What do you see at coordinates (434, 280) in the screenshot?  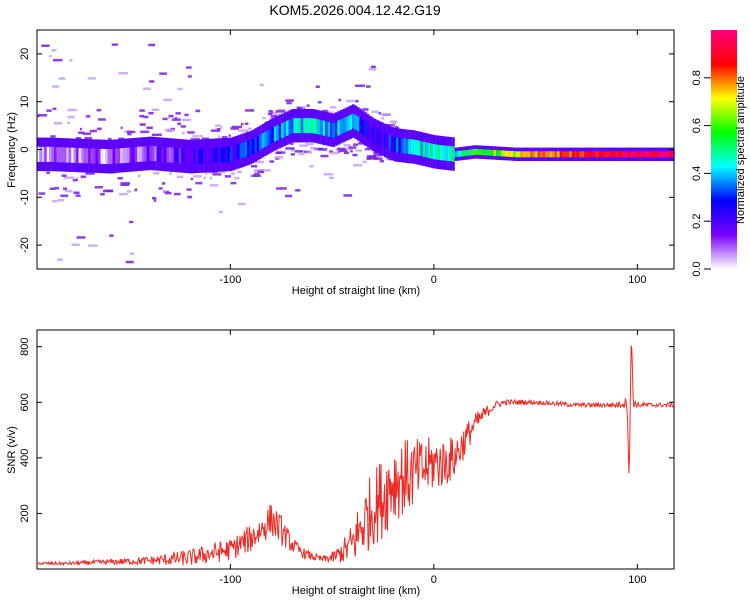 I see `spectrogram-x-tick-label: 0` at bounding box center [434, 280].